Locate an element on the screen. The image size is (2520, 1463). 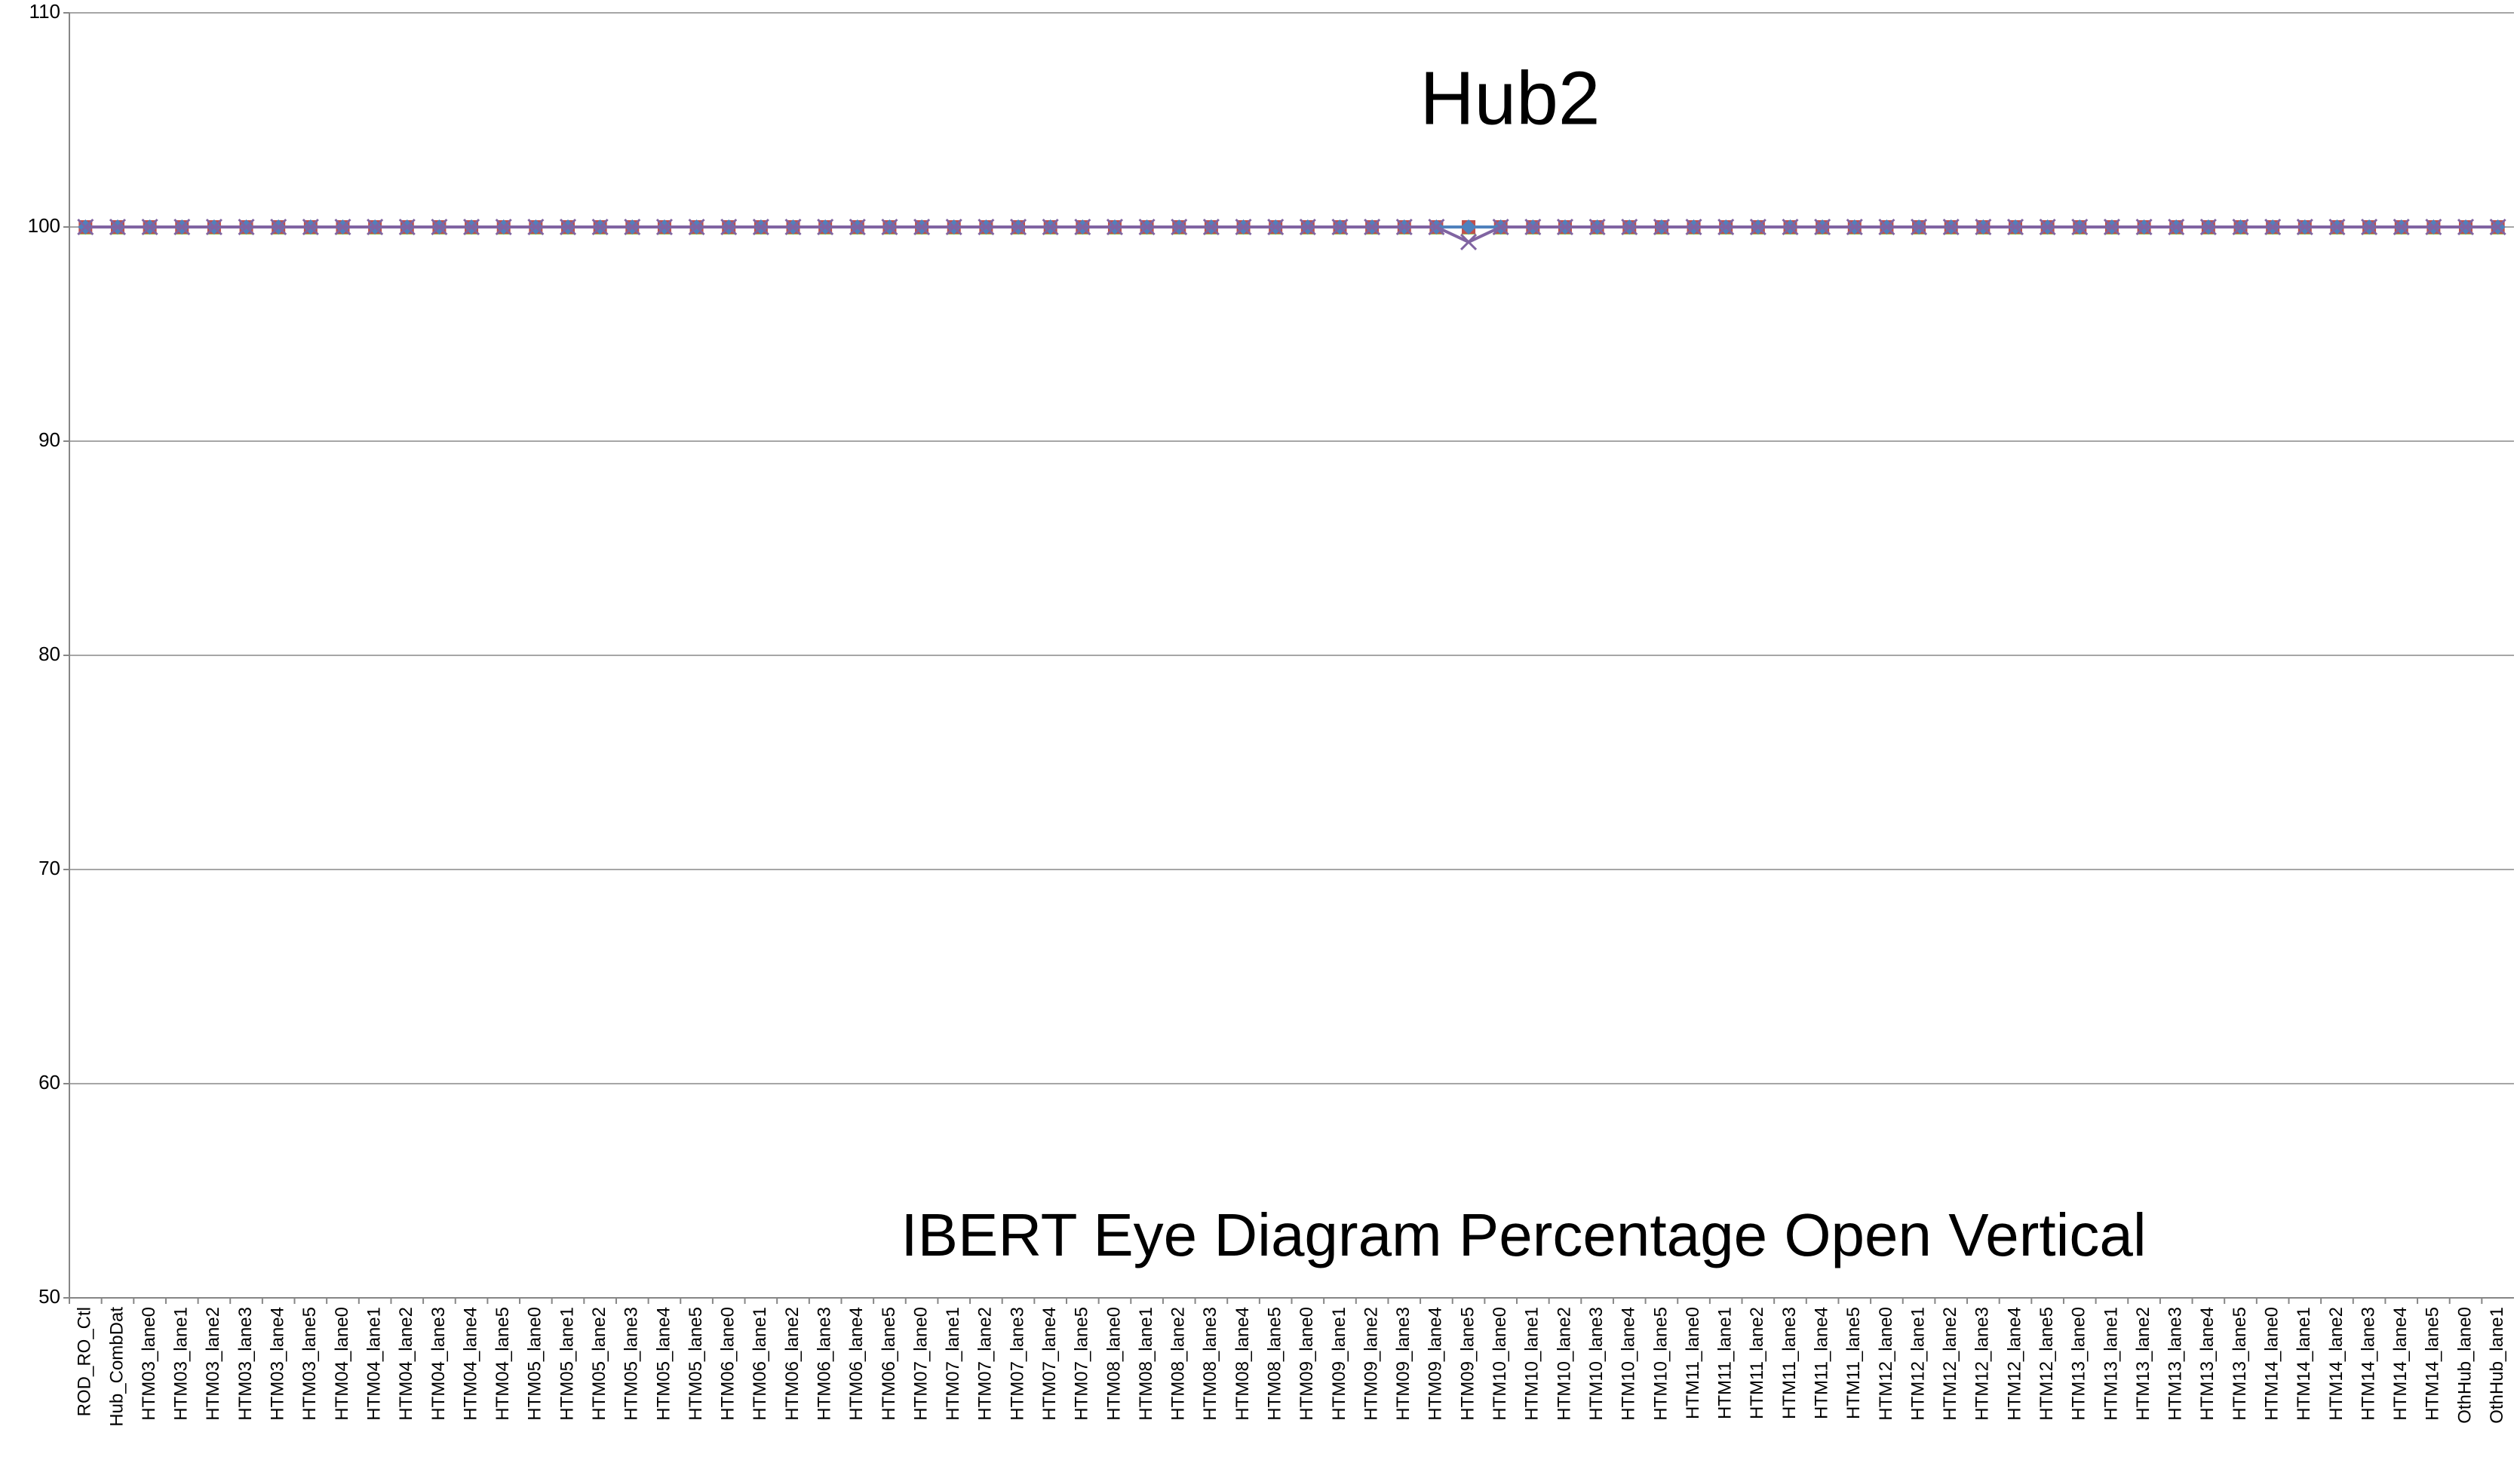
x-tick-label: HTM12_lane1 is located at coordinates (1918, 1364).